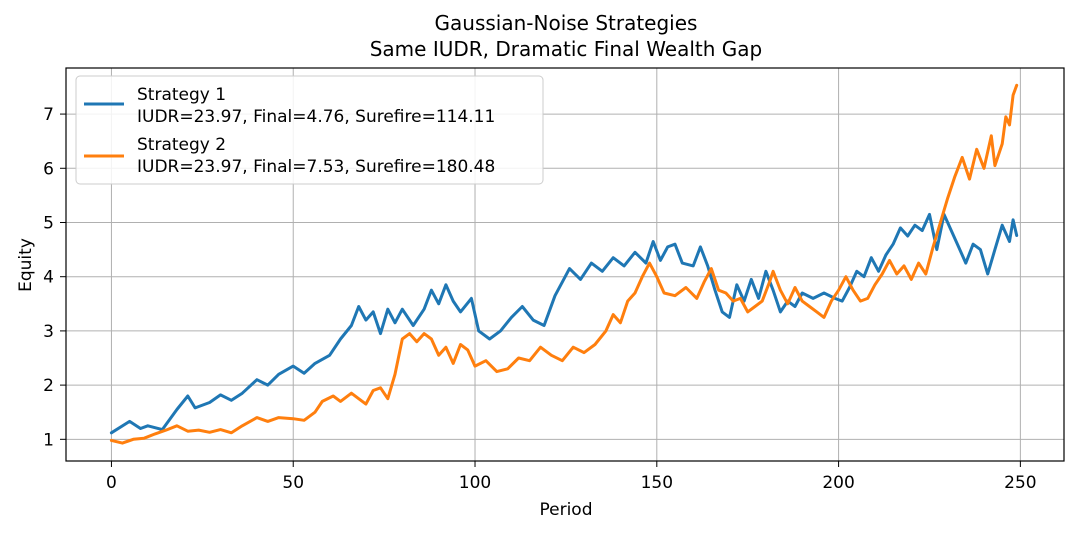  I want to click on x-tick-label: 150, so click(657, 483).